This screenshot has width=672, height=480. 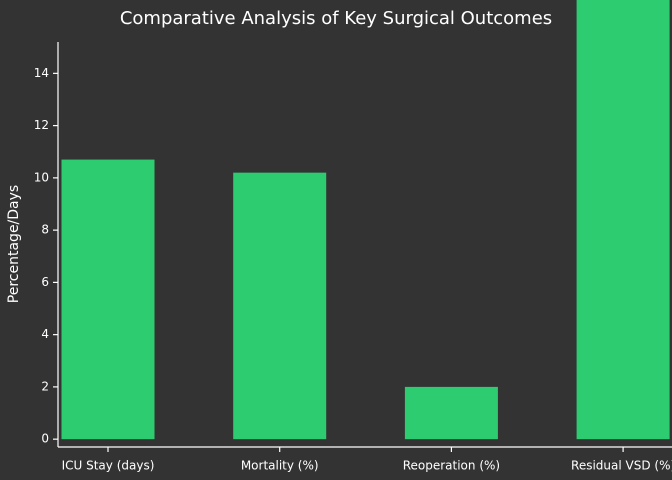 What do you see at coordinates (41, 73) in the screenshot?
I see `y-tick-label: 14` at bounding box center [41, 73].